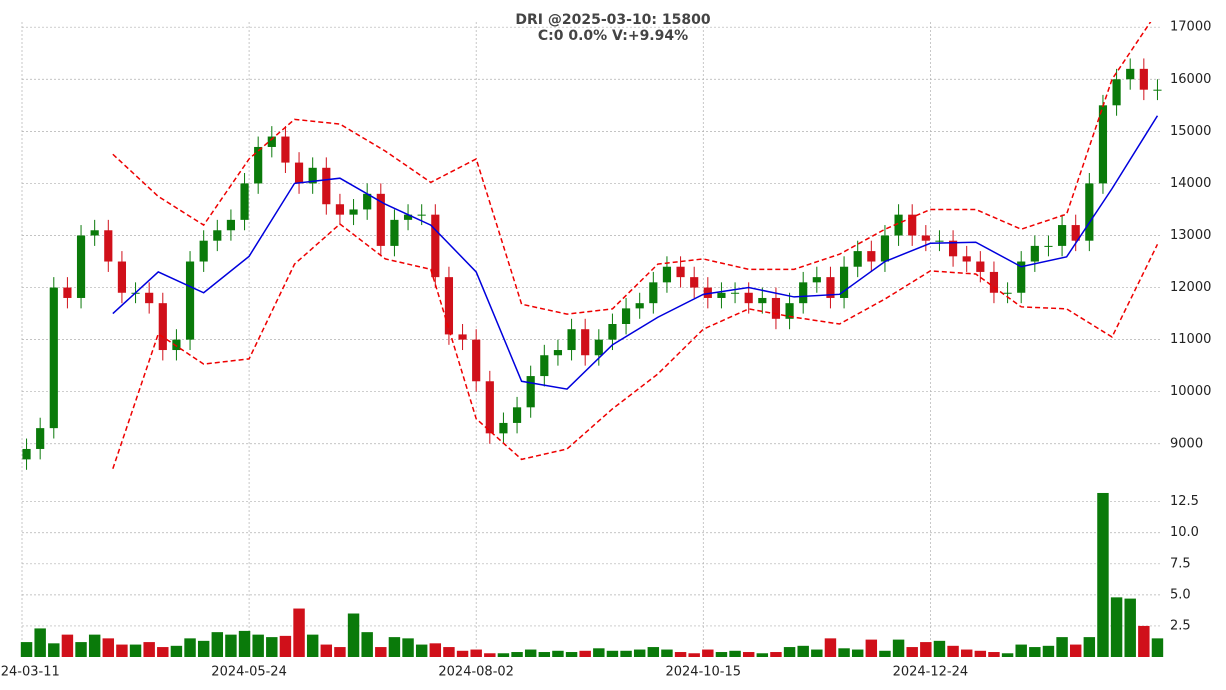 This screenshot has width=1226, height=690. Describe the element at coordinates (703, 672) in the screenshot. I see `x-tick-label: 2024-10-15` at that location.